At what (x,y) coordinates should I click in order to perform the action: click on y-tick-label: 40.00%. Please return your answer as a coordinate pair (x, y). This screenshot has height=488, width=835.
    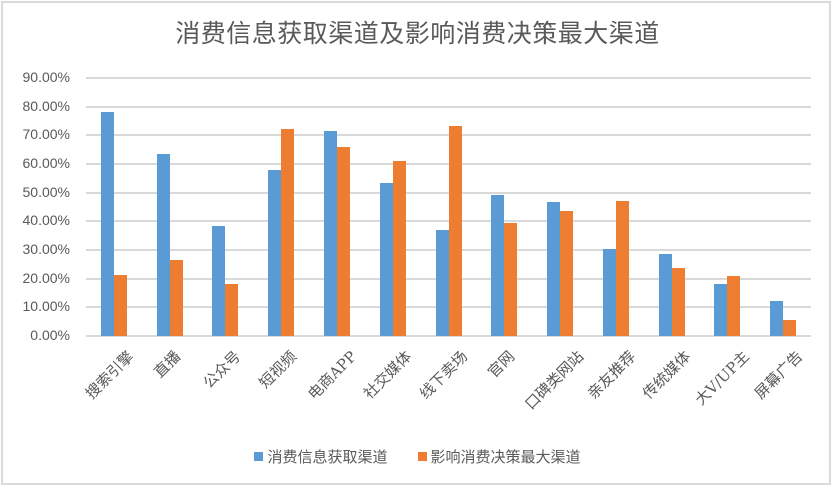
    Looking at the image, I should click on (46, 220).